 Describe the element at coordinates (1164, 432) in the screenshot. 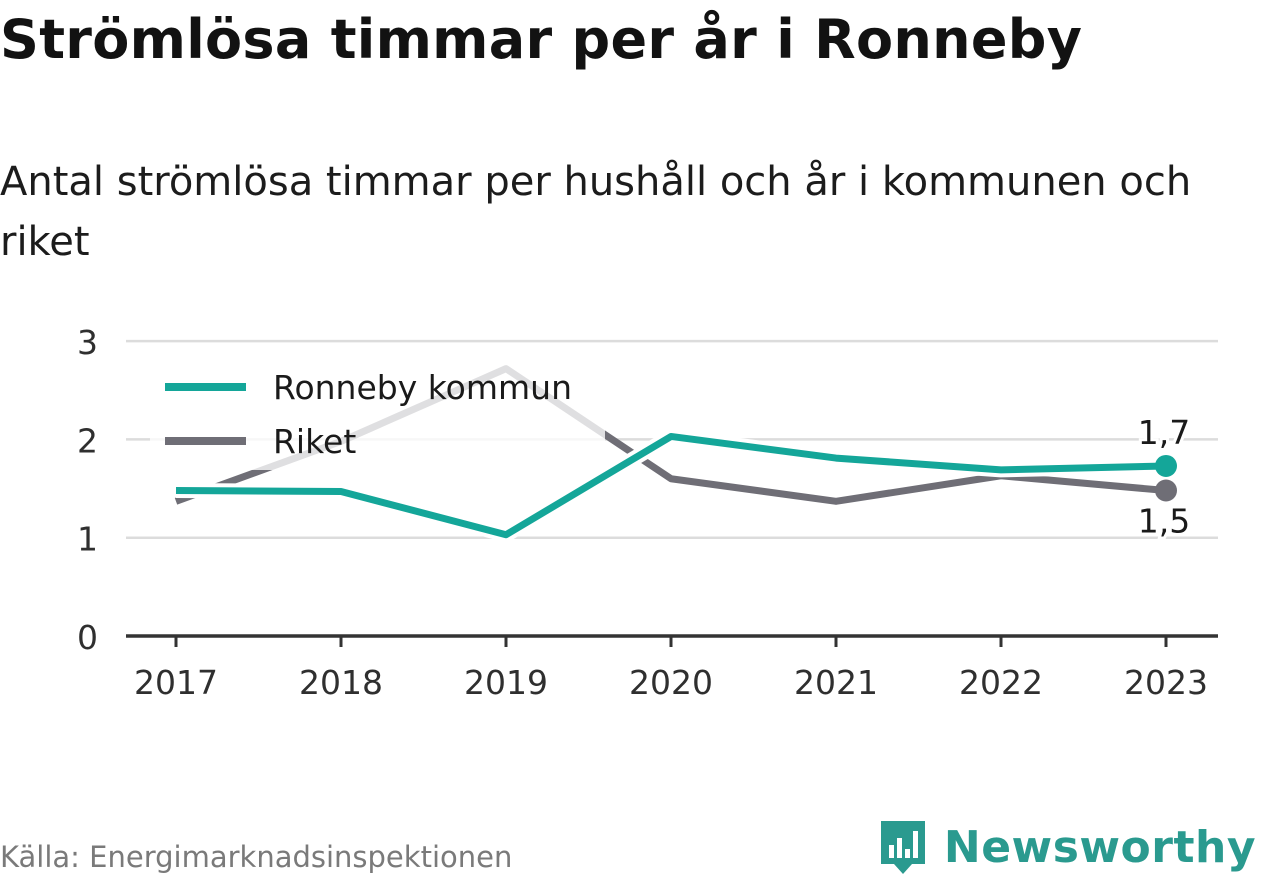

I see `data-label-ronneby: 1,7` at that location.